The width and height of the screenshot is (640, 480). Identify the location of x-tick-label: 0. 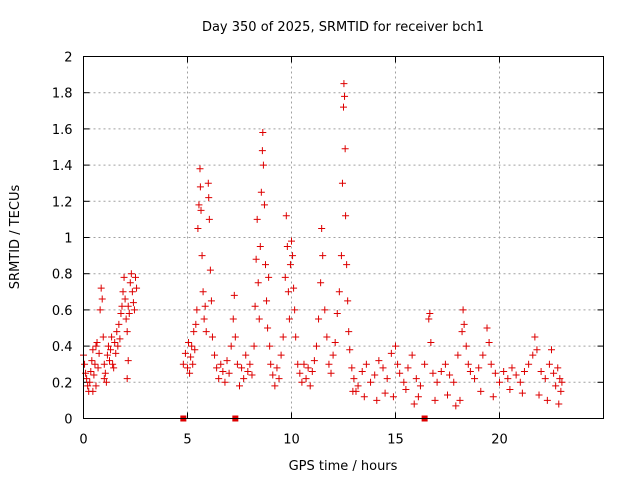
(83, 440).